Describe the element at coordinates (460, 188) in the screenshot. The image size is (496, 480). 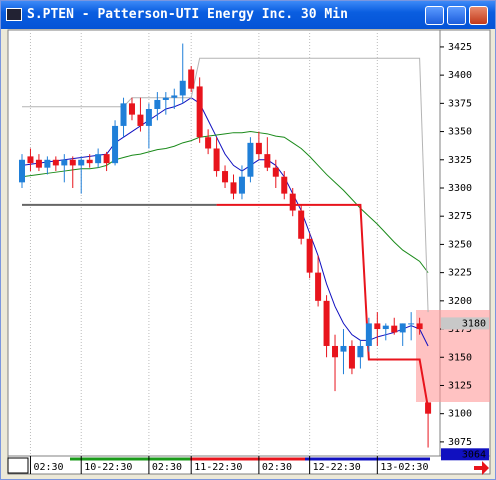
I see `y-tick-label: 3300` at that location.